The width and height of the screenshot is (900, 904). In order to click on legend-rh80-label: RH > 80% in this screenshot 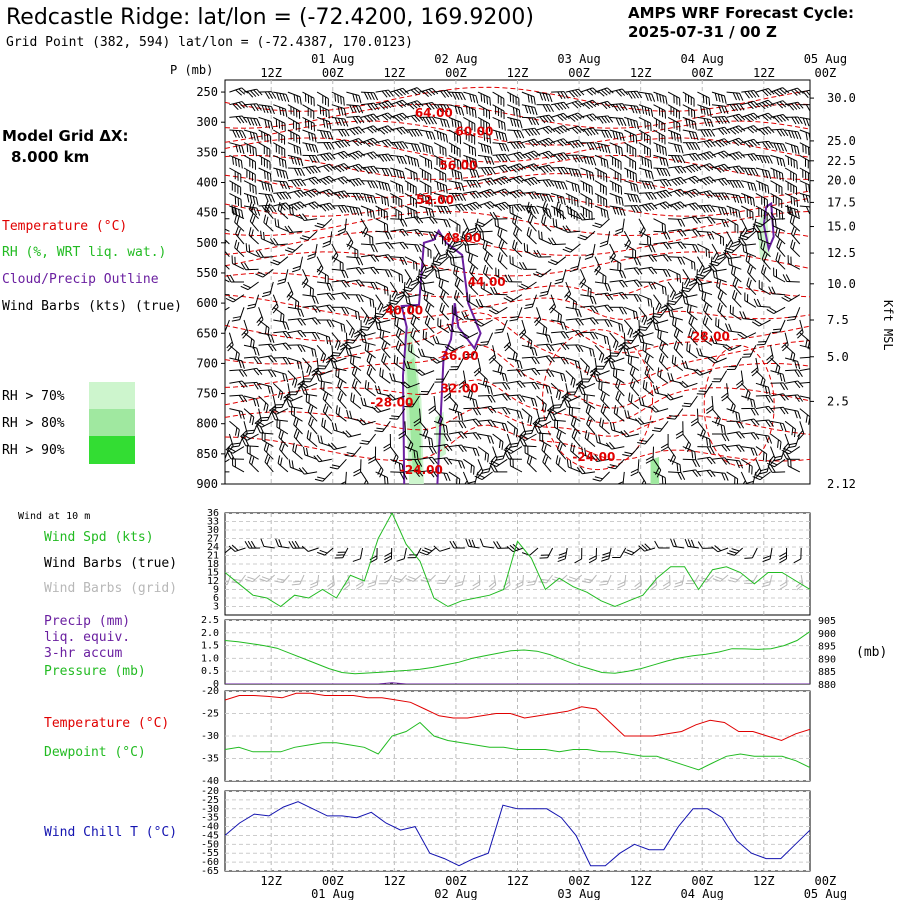, I will do `click(33, 423)`.